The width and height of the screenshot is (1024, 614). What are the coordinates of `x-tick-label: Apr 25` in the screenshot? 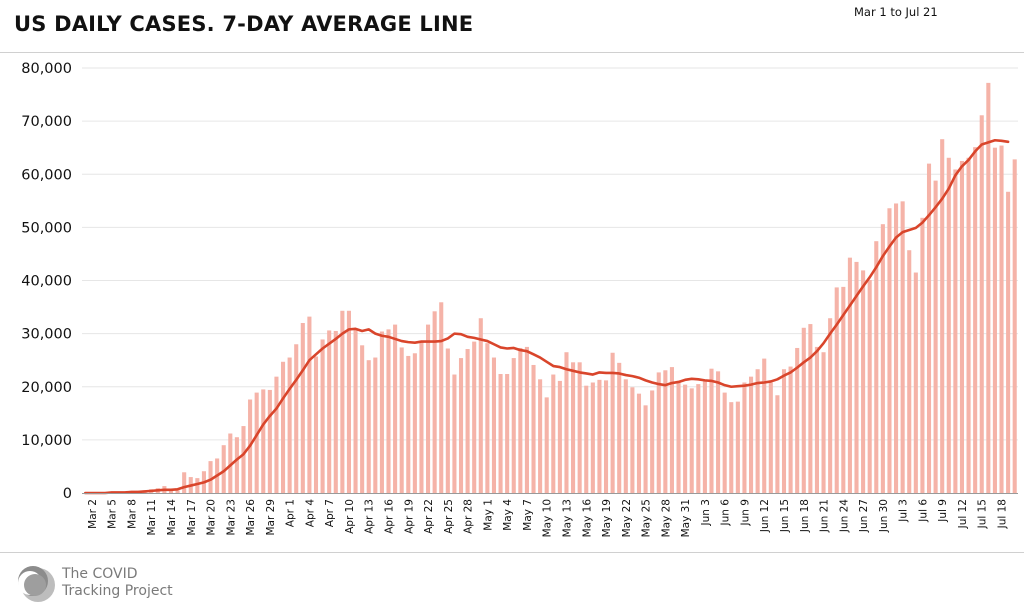 It's located at (449, 516).